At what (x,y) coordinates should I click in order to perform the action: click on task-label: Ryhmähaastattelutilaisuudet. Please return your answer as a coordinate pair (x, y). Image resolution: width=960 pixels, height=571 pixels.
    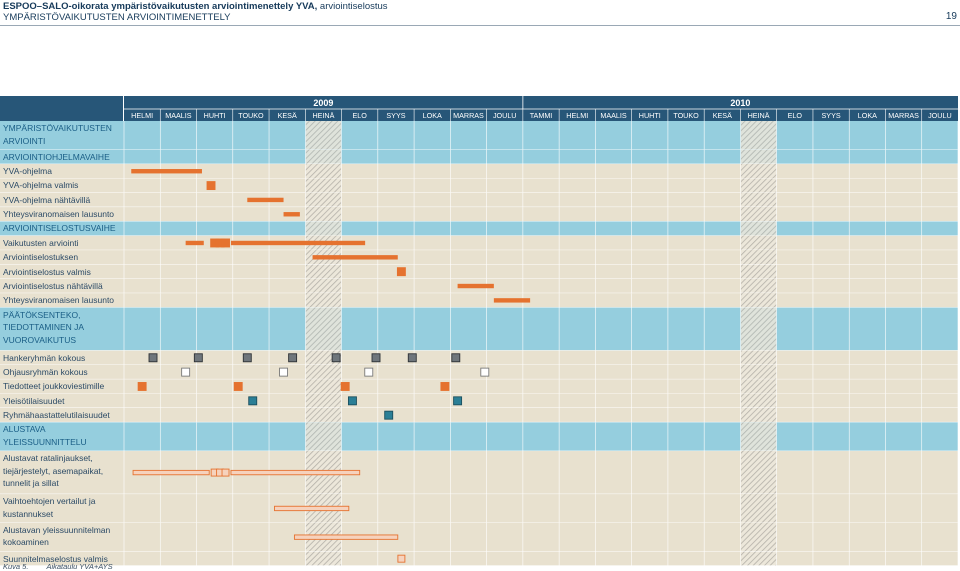
    Looking at the image, I should click on (56, 415).